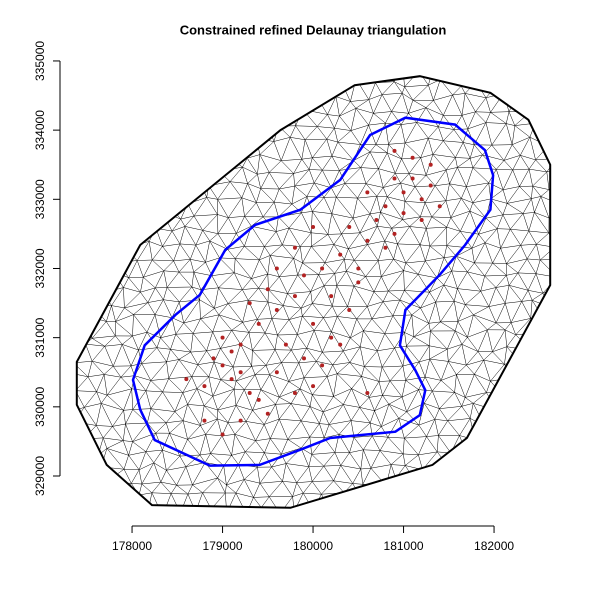 The image size is (600, 605). I want to click on y-tick-label: 331000, so click(40, 337).